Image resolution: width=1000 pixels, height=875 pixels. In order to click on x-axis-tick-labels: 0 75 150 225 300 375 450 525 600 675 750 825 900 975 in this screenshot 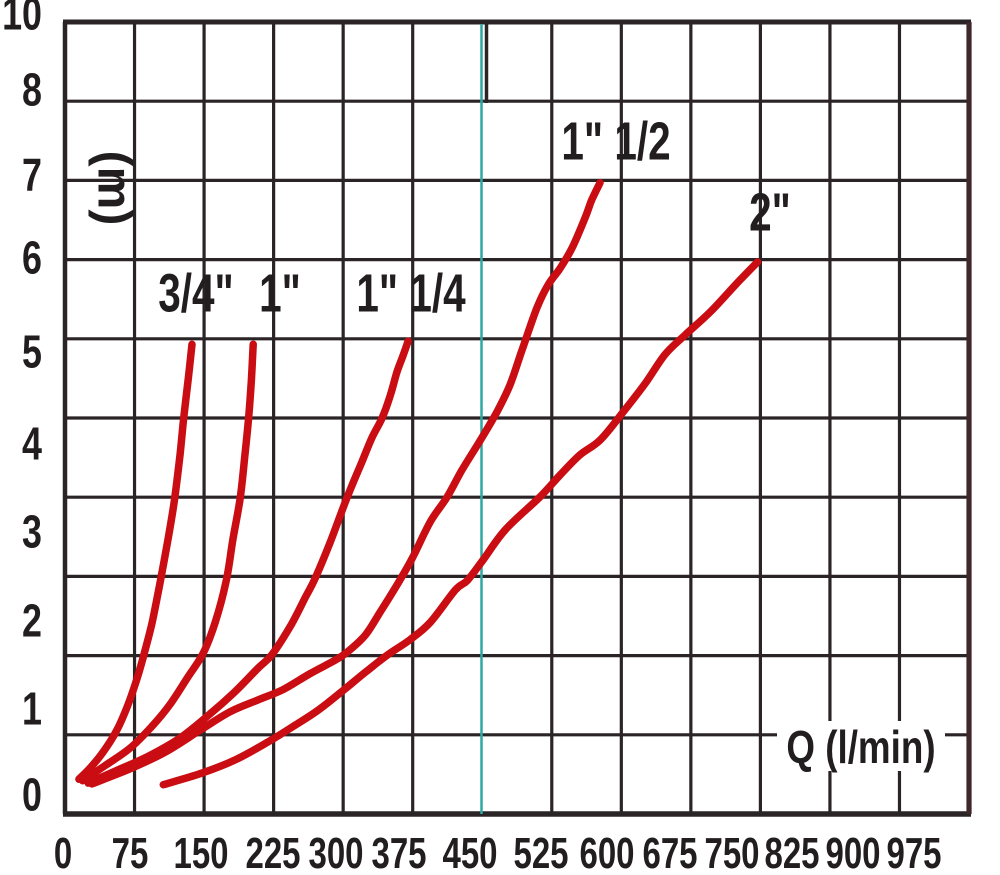, I will do `click(498, 852)`.